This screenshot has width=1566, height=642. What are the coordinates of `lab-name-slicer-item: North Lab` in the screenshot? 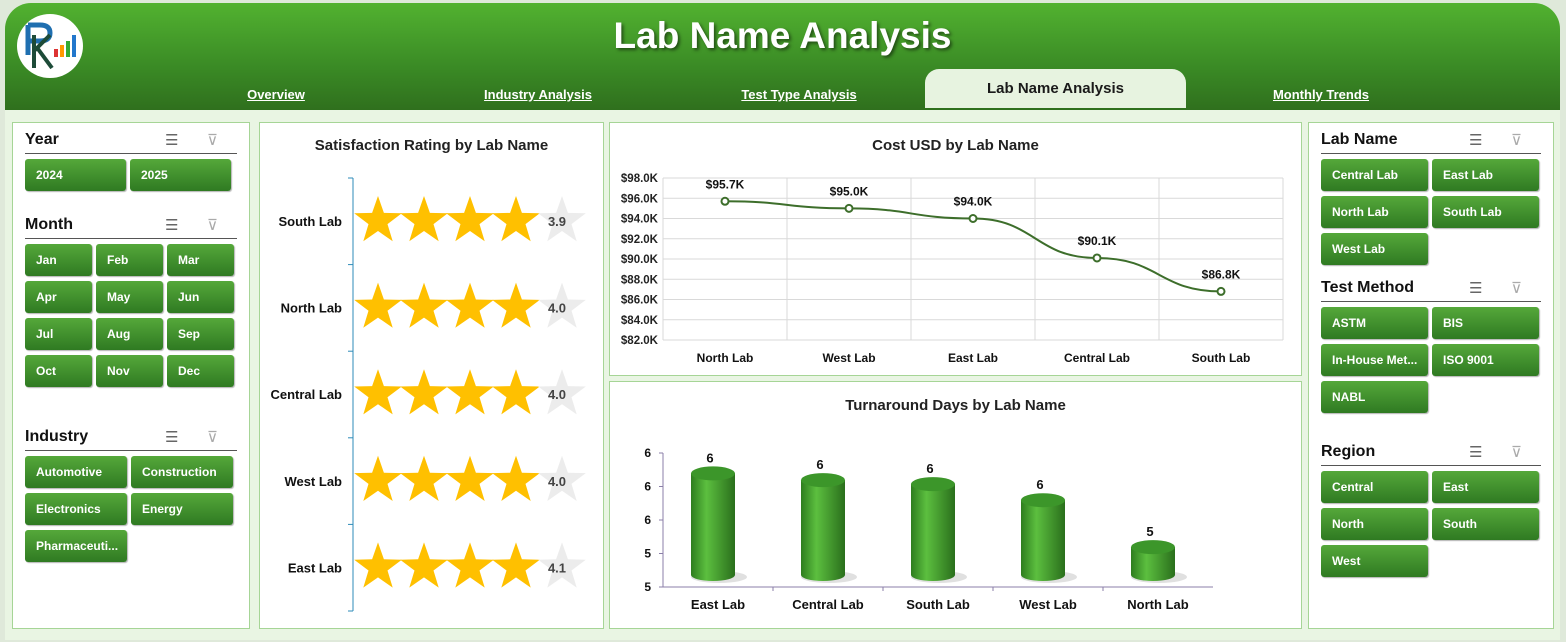 It's located at (1374, 212).